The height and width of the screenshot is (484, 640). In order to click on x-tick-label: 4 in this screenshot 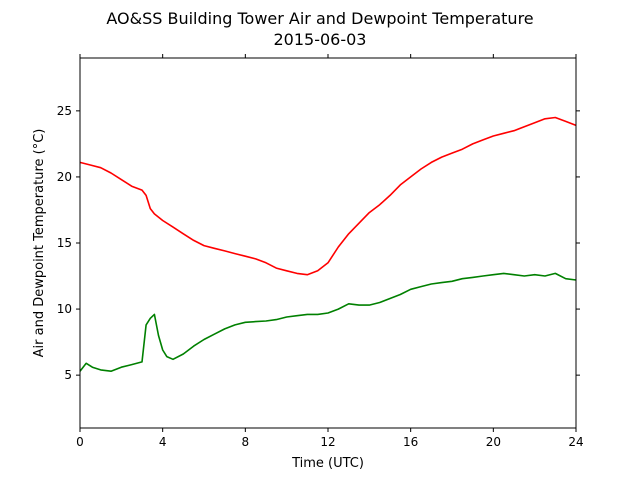, I will do `click(163, 442)`.